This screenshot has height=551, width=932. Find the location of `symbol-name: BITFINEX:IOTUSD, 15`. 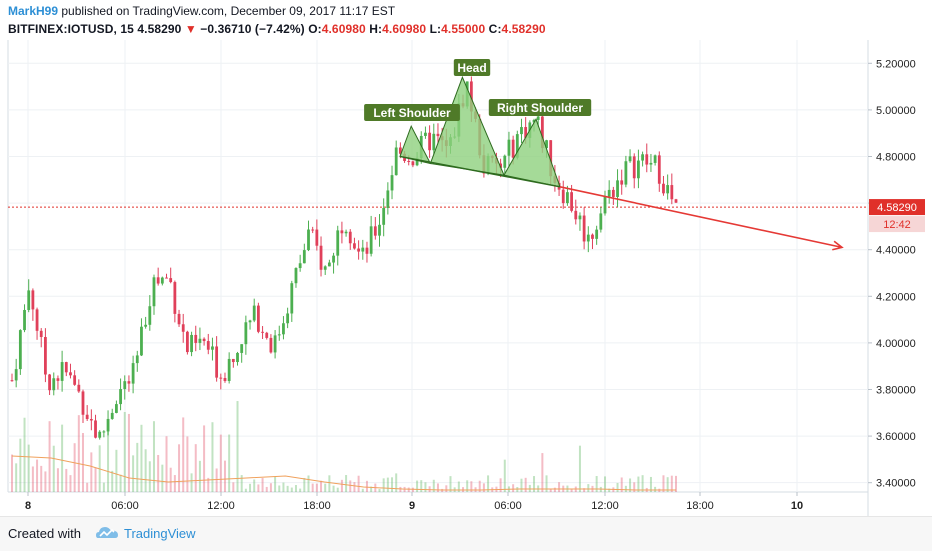

symbol-name: BITFINEX:IOTUSD, 15 is located at coordinates (71, 29).